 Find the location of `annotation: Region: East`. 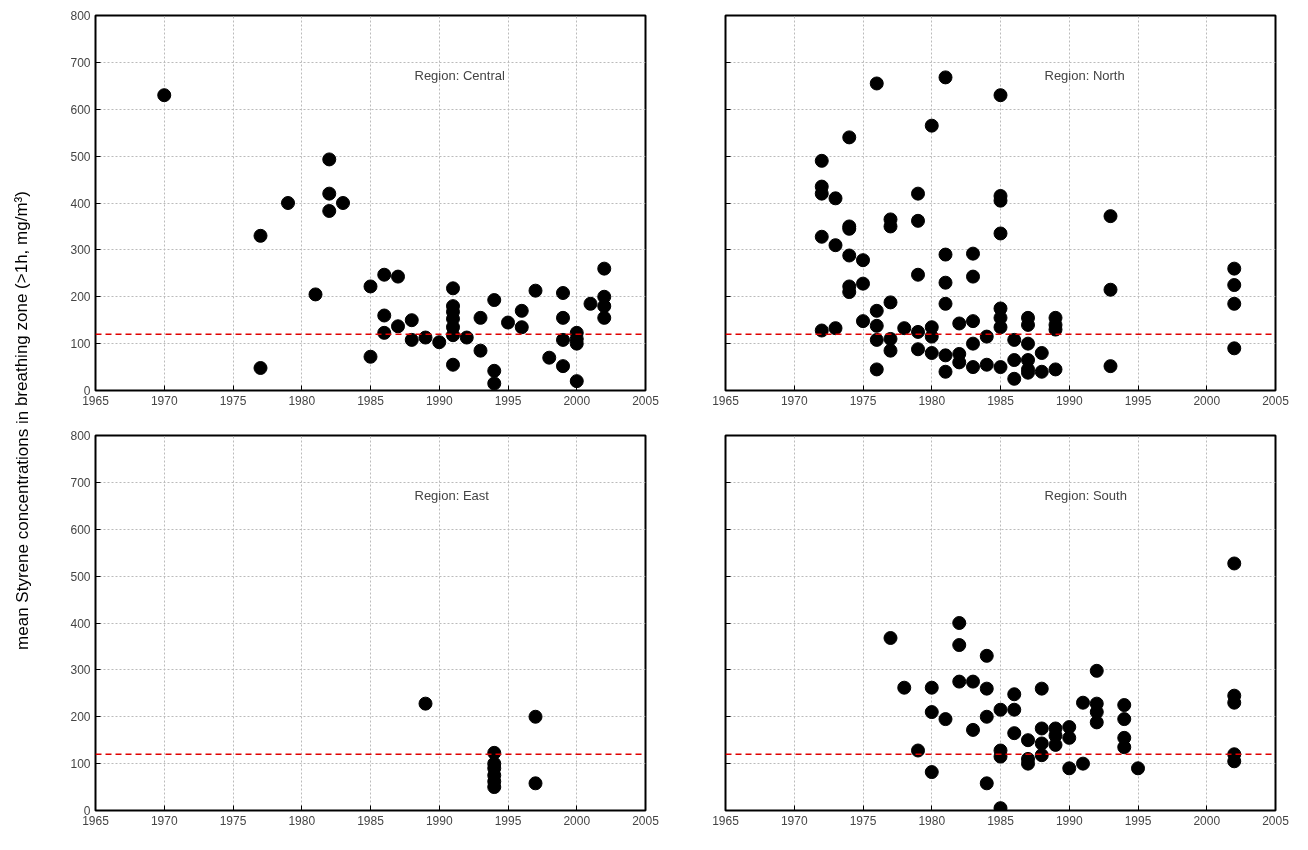

annotation: Region: East is located at coordinates (452, 495).